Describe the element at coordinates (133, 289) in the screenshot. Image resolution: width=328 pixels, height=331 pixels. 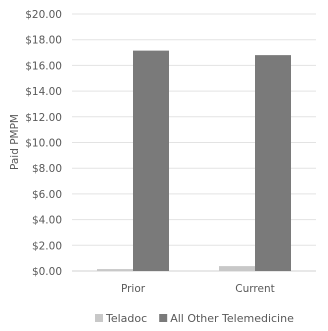
I see `x-tick-label: Prior` at that location.